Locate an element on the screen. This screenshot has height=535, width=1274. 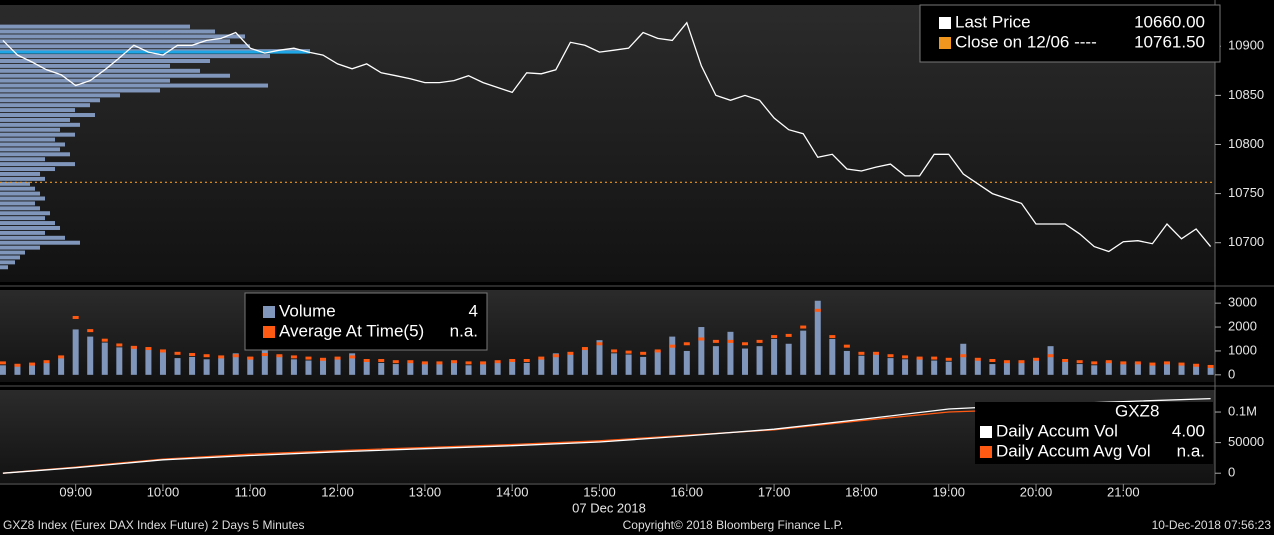
legend-box is located at coordinates (1070, 33).